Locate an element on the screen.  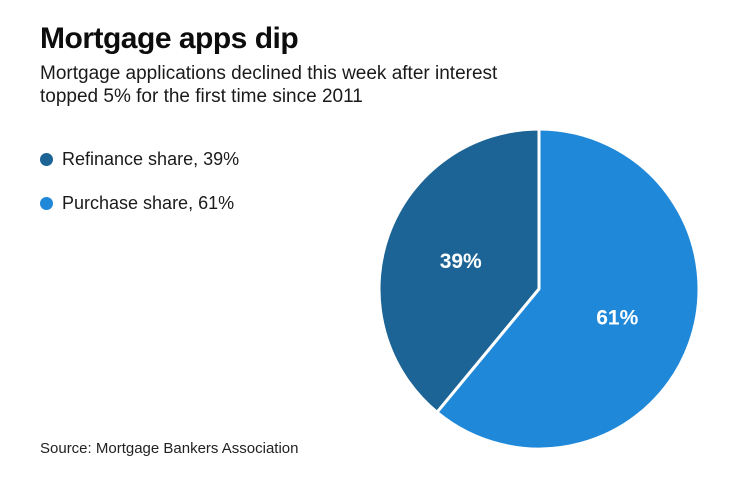
legend-swatch-purchase-icon is located at coordinates (46, 203).